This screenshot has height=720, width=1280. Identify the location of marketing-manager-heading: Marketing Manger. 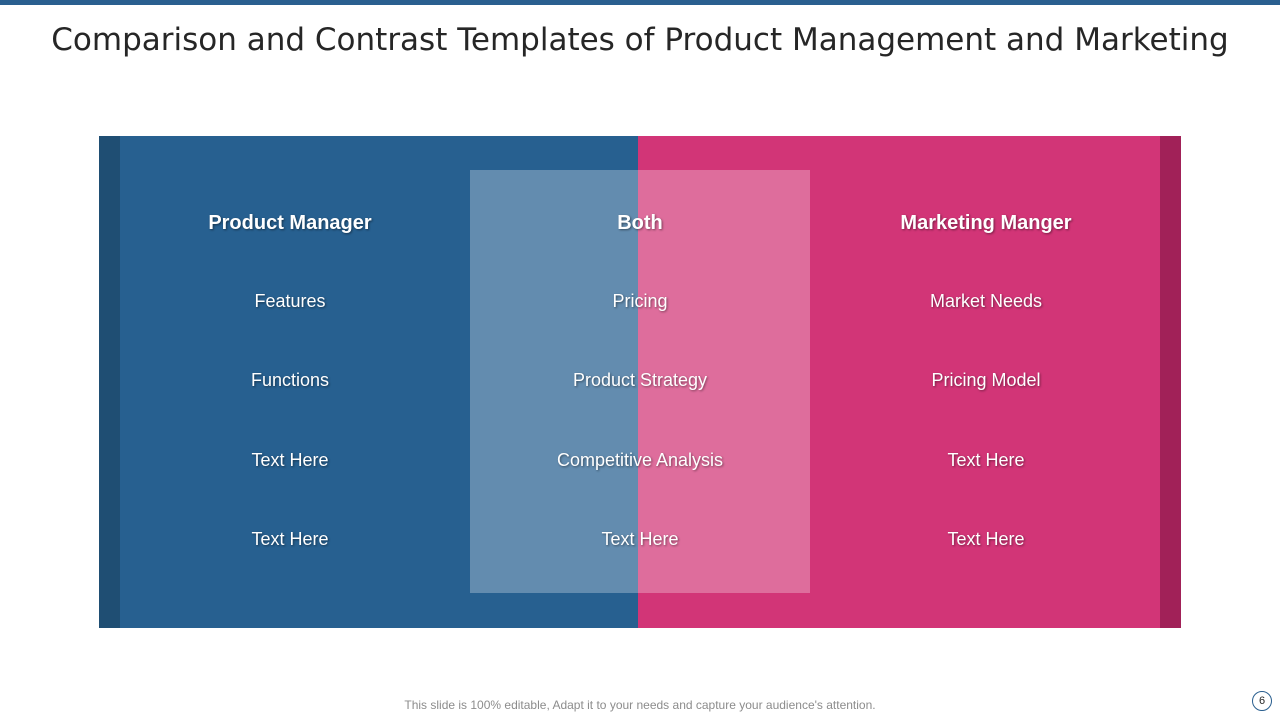
(986, 223).